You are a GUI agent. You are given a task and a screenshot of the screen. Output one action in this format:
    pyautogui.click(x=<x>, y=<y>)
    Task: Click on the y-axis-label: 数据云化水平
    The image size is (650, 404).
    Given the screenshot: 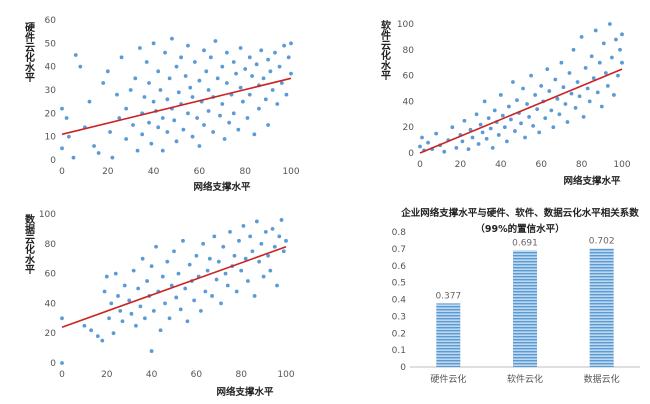 What is the action you would take?
    pyautogui.click(x=29, y=244)
    